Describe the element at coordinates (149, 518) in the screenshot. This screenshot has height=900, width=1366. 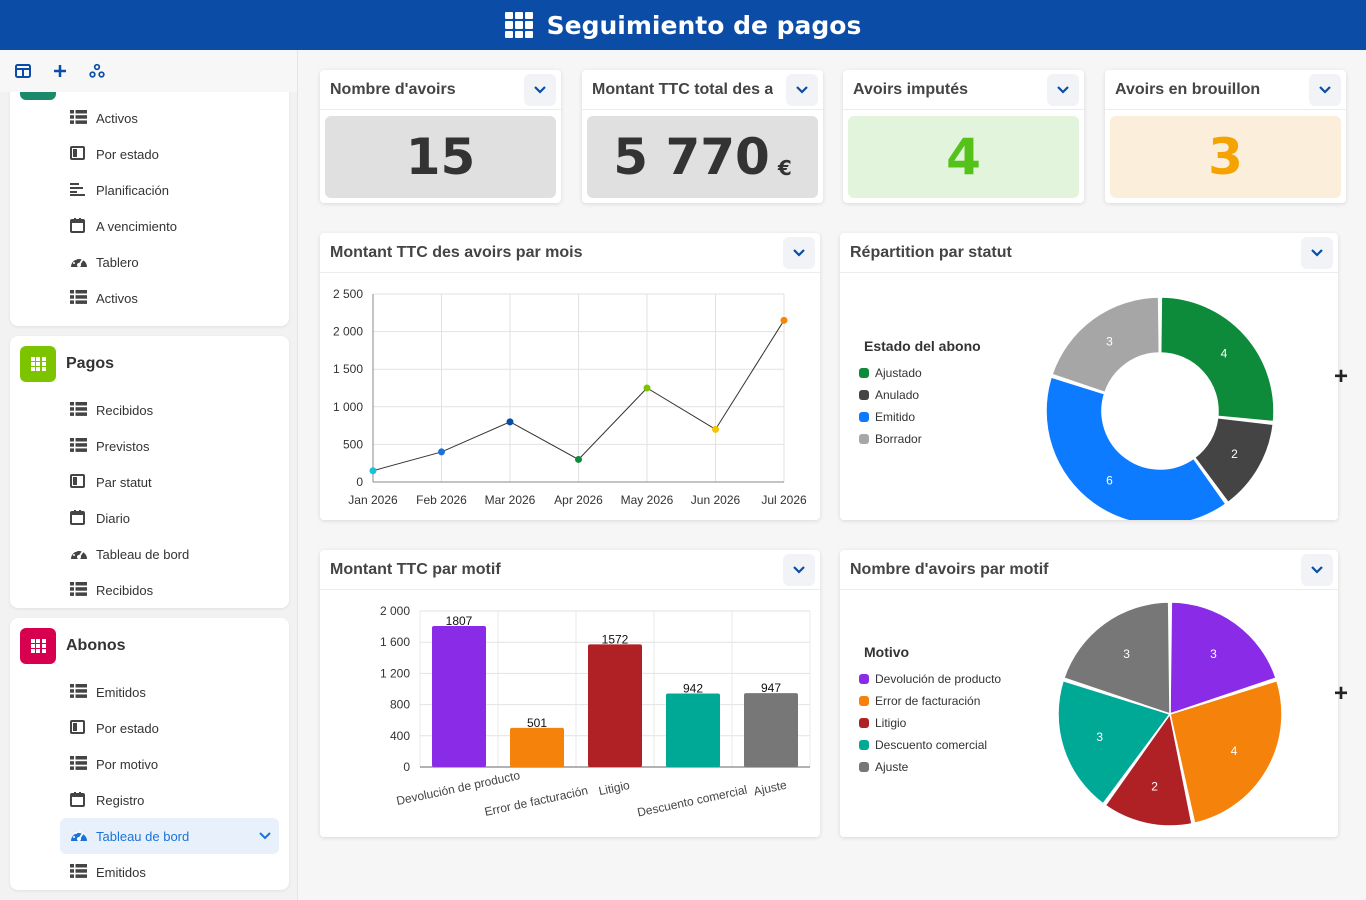
I see `sidebar-item: Diario` at that location.